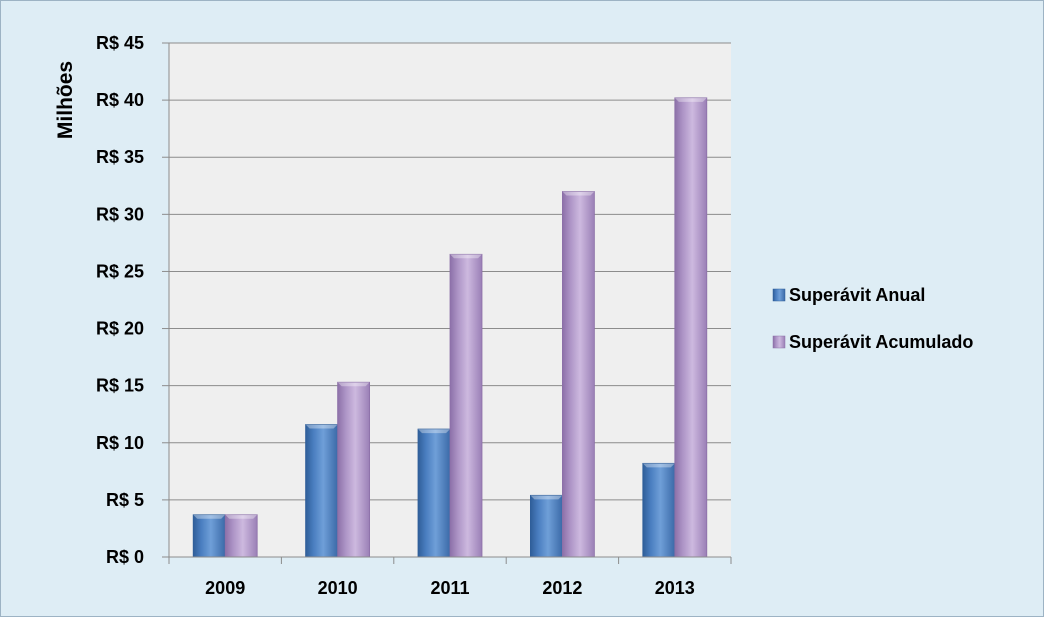 This screenshot has height=622, width=1044. What do you see at coordinates (120, 386) in the screenshot?
I see `y-tick-label: R$ 15` at bounding box center [120, 386].